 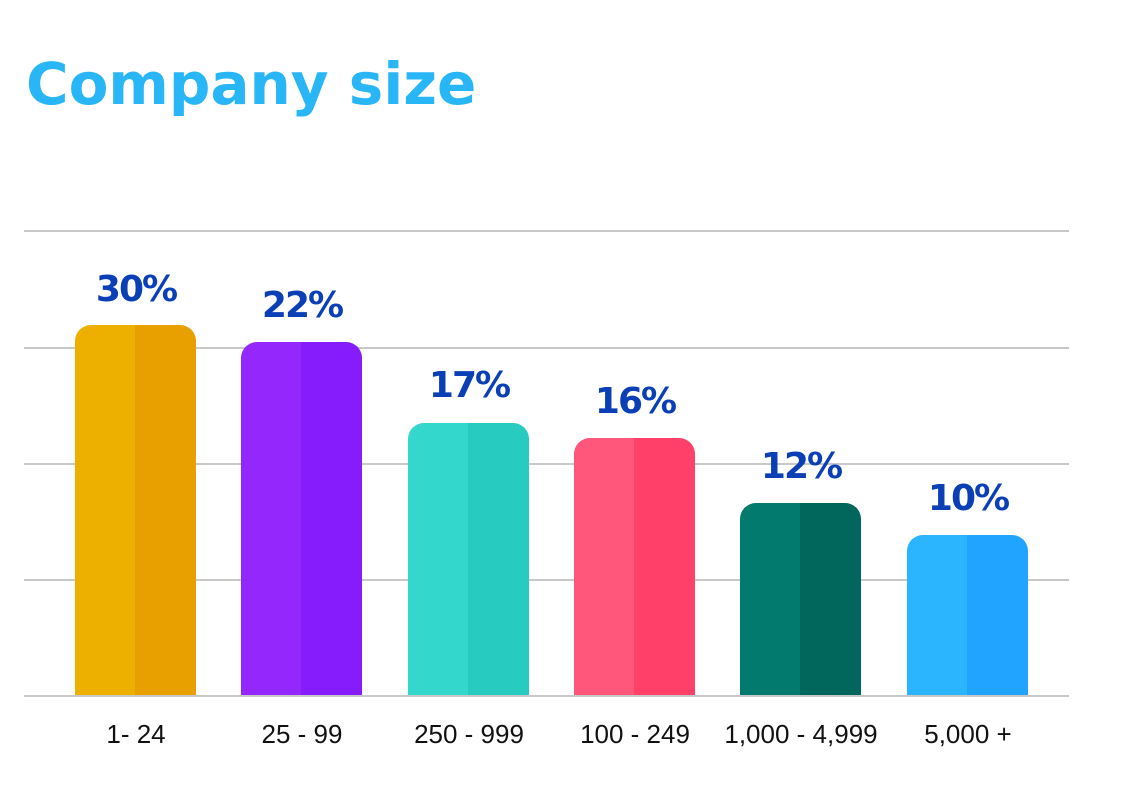 What do you see at coordinates (302, 305) in the screenshot?
I see `bar-value-label: 22%` at bounding box center [302, 305].